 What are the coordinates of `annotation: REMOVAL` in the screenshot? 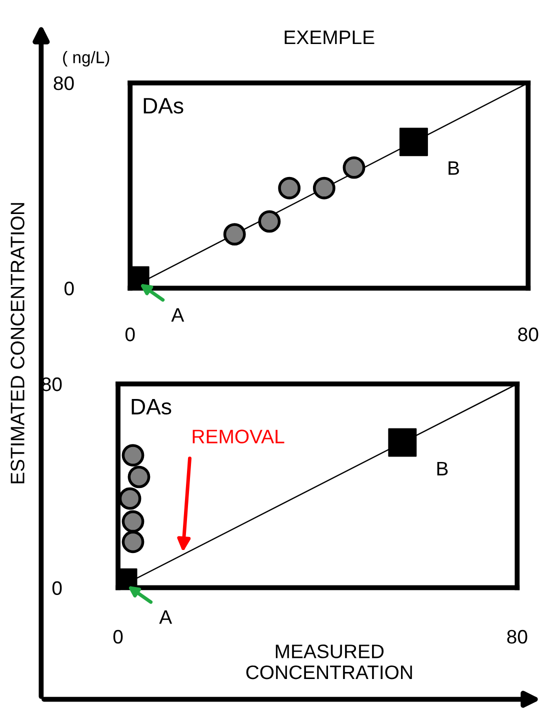 It's located at (238, 437).